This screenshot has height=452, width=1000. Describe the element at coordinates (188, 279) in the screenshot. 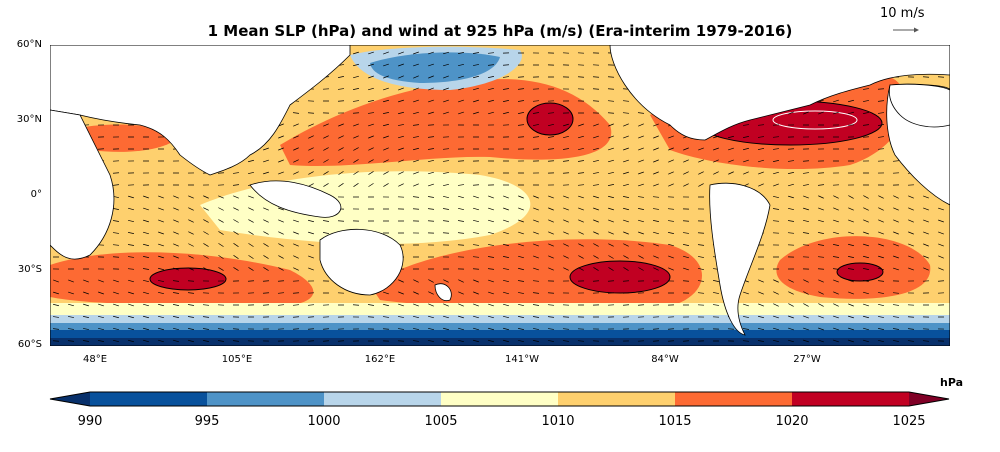

I see `slp-core-south-indian` at that location.